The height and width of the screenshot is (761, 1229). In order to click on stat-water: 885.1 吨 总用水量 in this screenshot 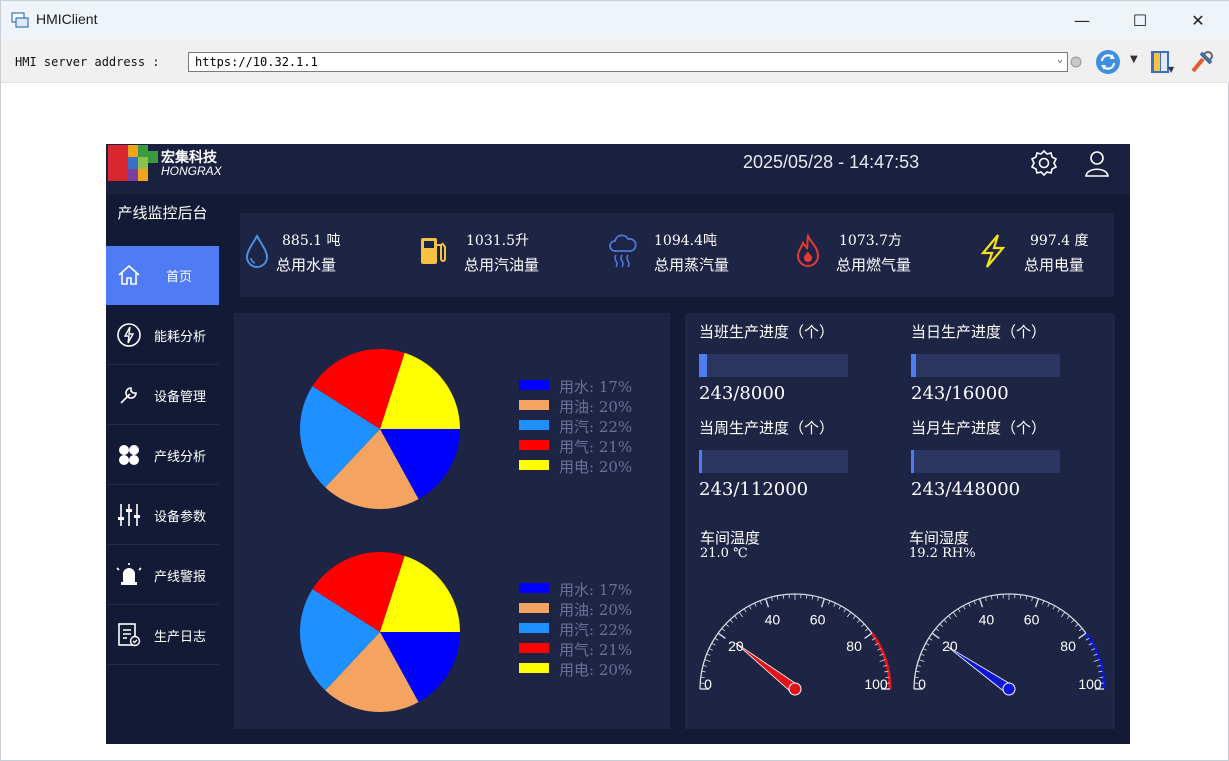, I will do `click(325, 255)`.